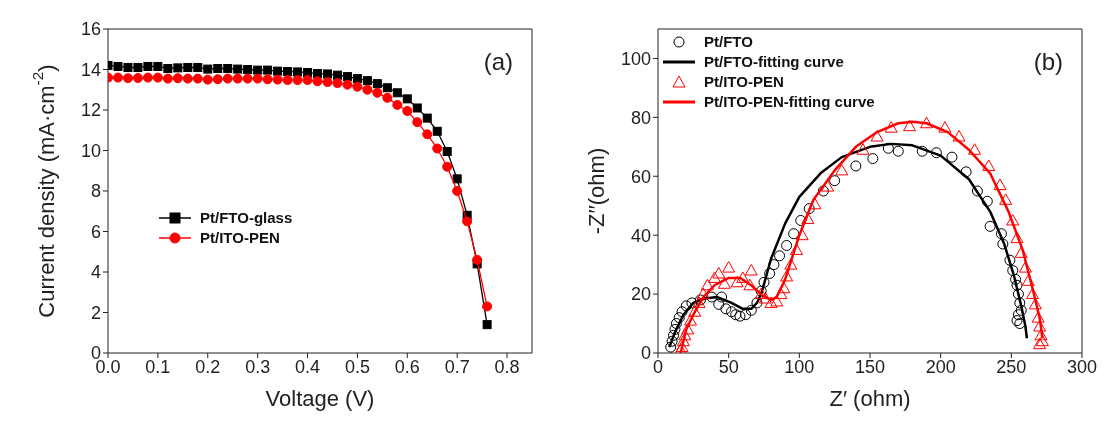  I want to click on x-tick-label: 250, so click(1011, 366).